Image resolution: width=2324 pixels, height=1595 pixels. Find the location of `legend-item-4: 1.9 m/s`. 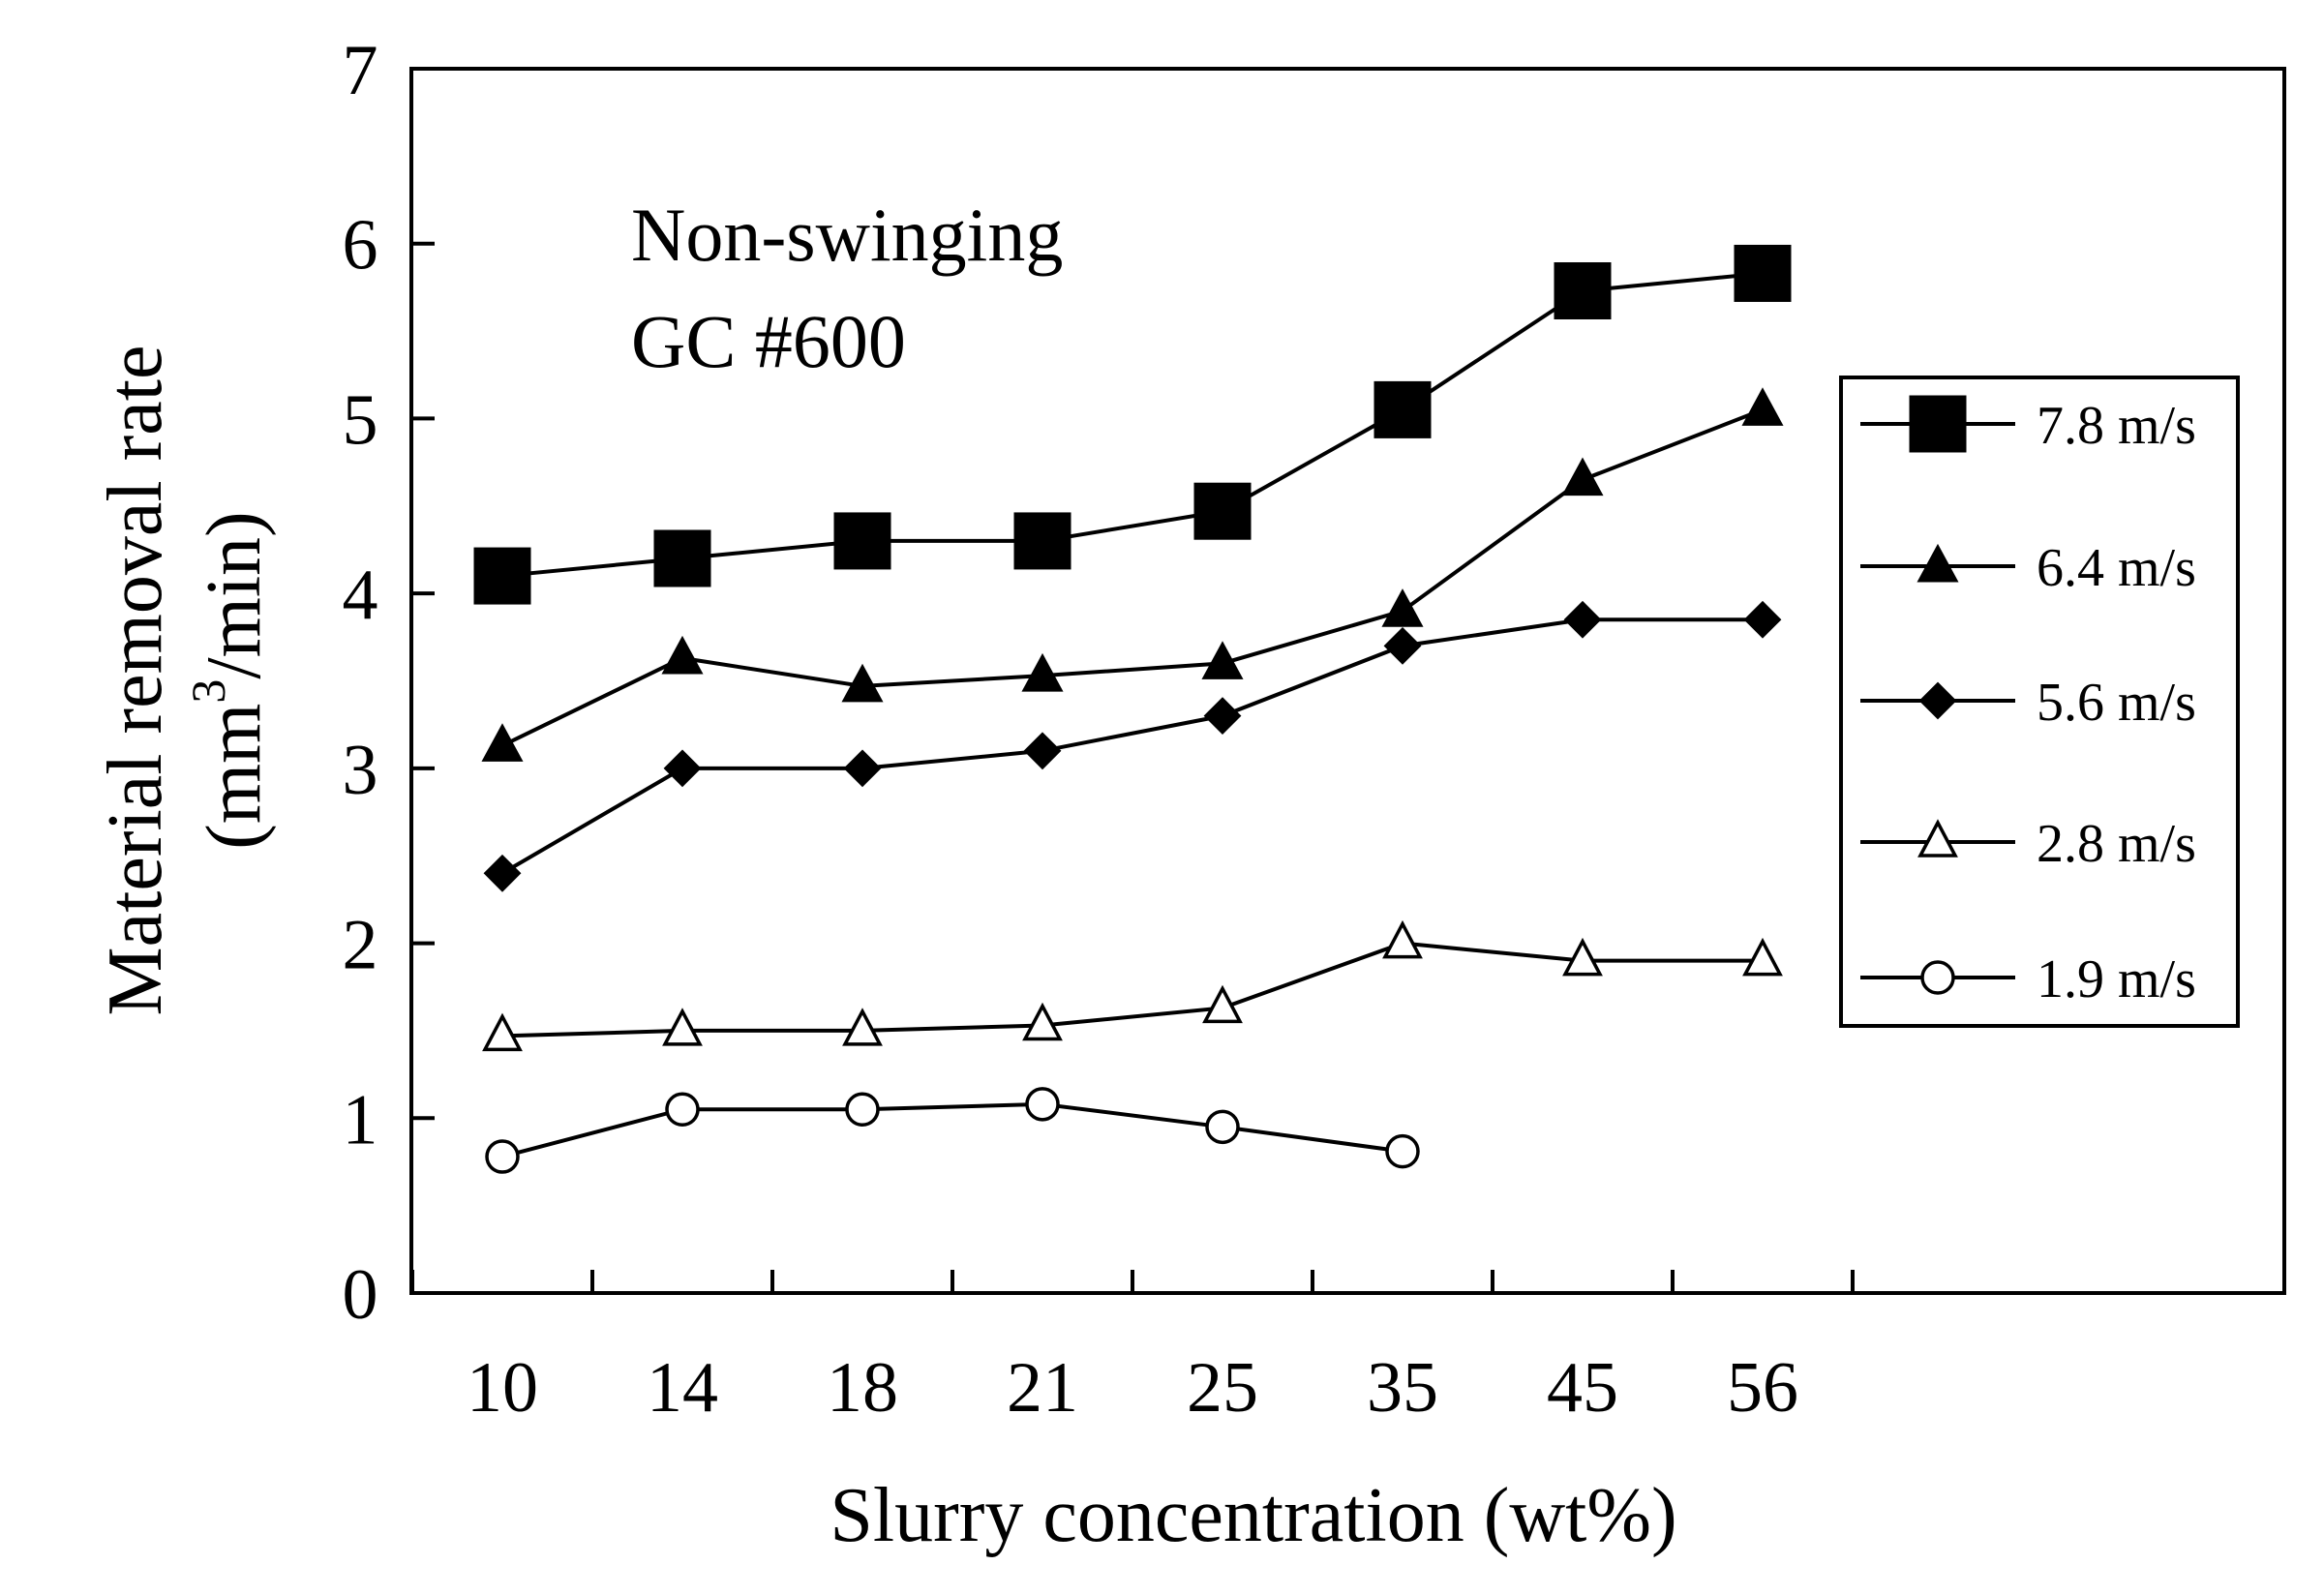

legend-item-4: 1.9 m/s is located at coordinates (2028, 979).